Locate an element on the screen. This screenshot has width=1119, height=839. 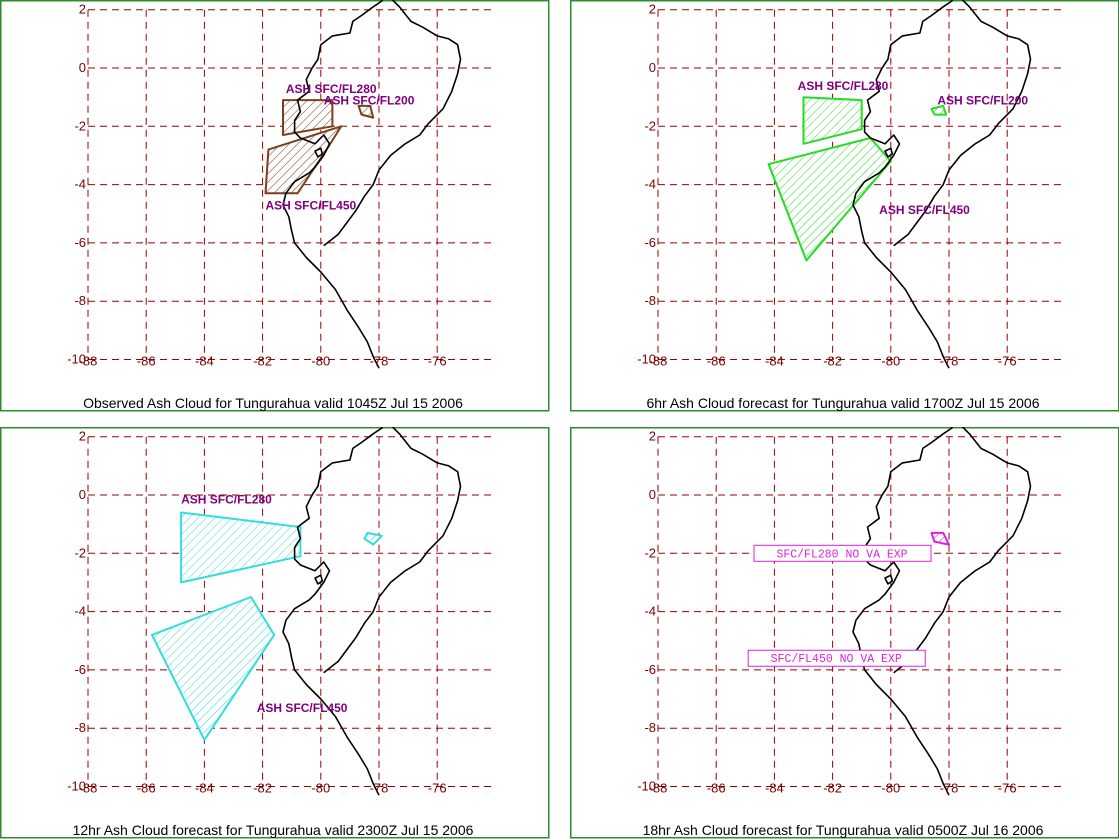
no-va-label: SFC/FL450 NO VA EXP is located at coordinates (836, 659).